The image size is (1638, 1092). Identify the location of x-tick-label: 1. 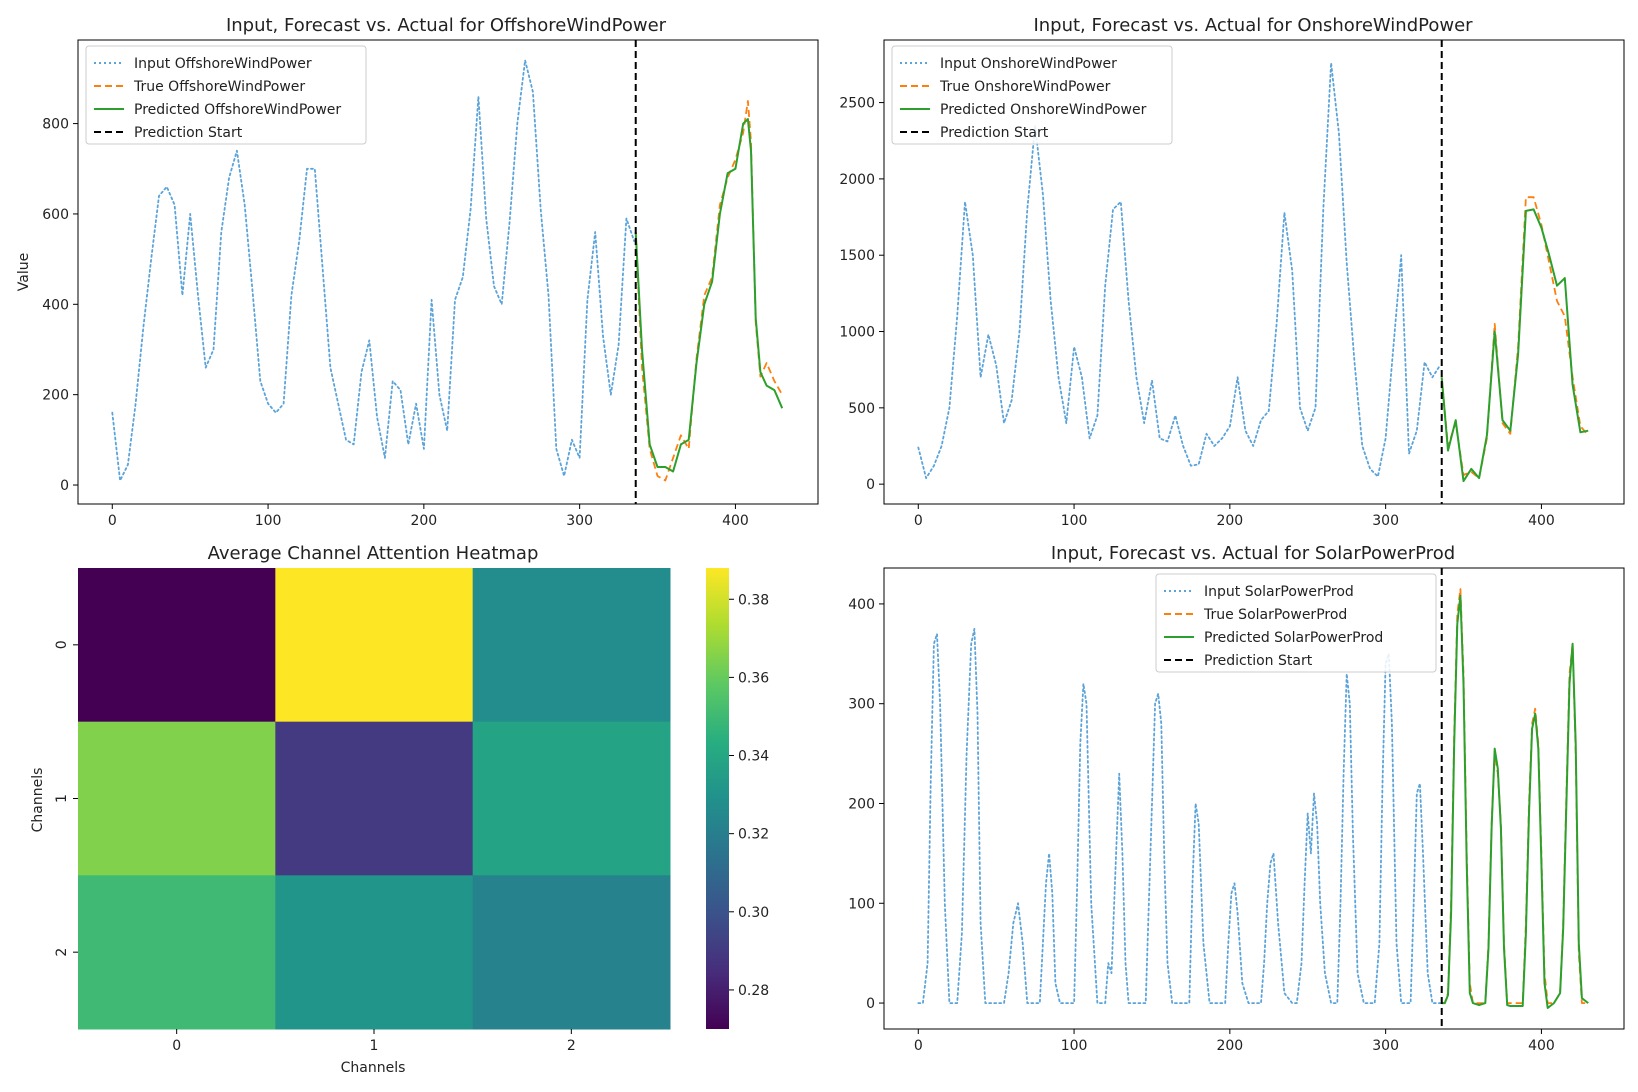
(374, 1046).